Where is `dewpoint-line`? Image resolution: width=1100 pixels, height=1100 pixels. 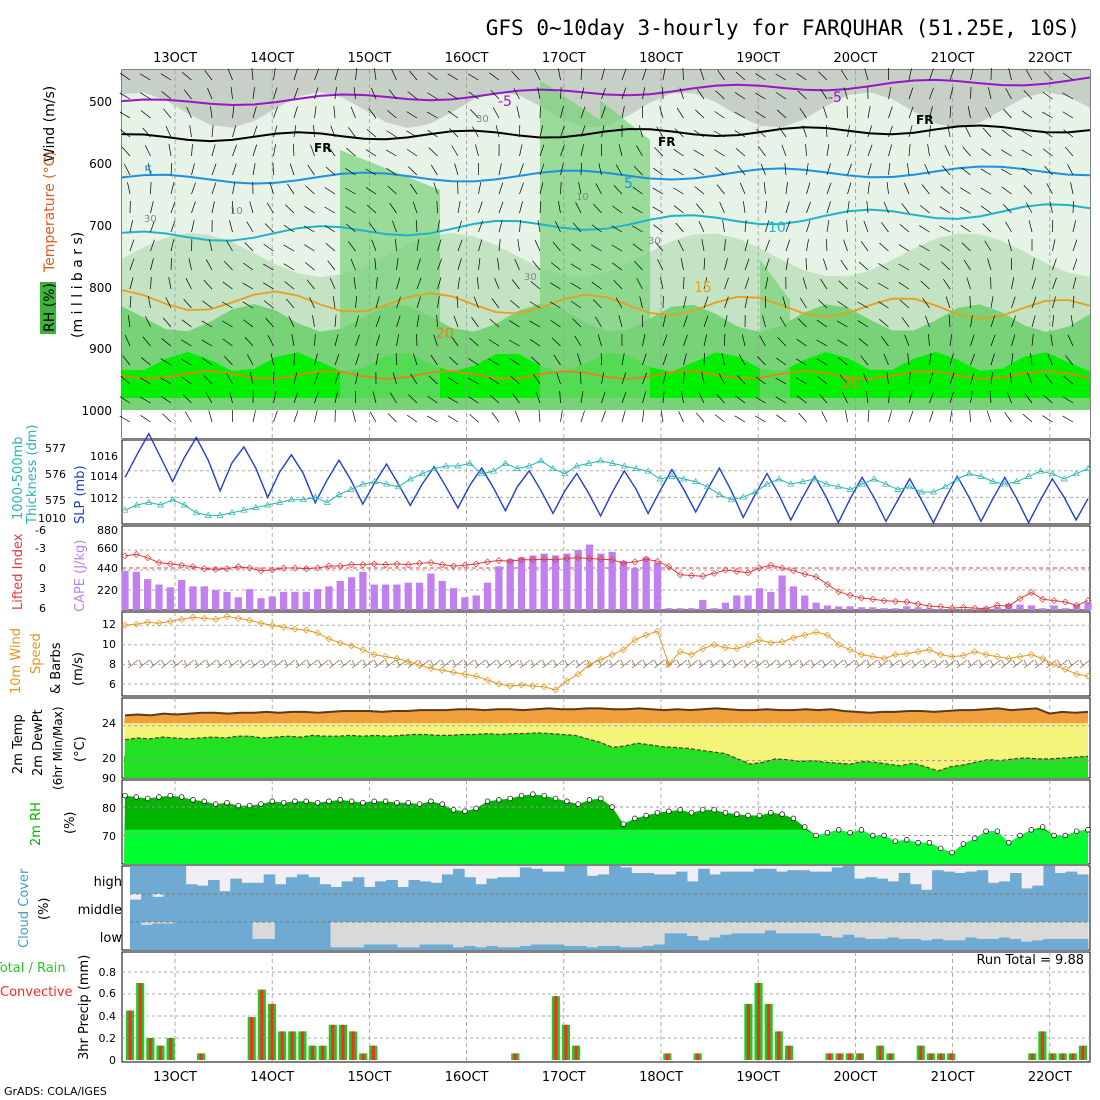
dewpoint-line is located at coordinates (606, 752).